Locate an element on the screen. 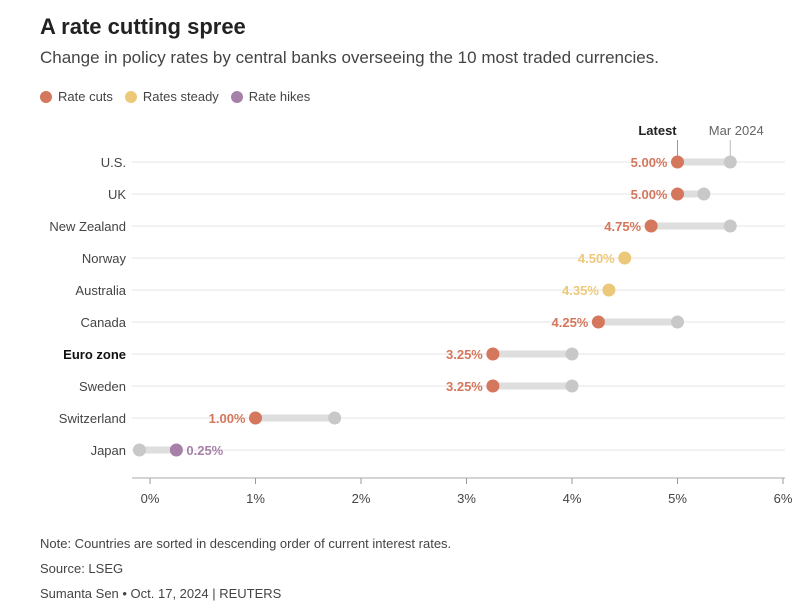 The image size is (800, 616). legend-label-cuts: Rate cuts is located at coordinates (85, 96).